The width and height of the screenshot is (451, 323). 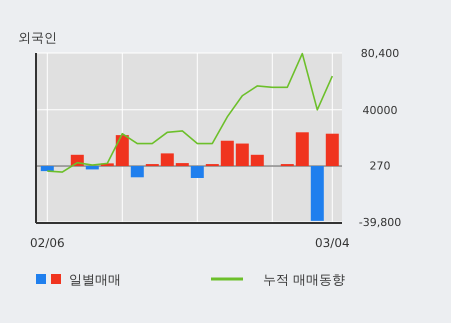 What do you see at coordinates (95, 280) in the screenshot?
I see `legend-label: 일별매매` at bounding box center [95, 280].